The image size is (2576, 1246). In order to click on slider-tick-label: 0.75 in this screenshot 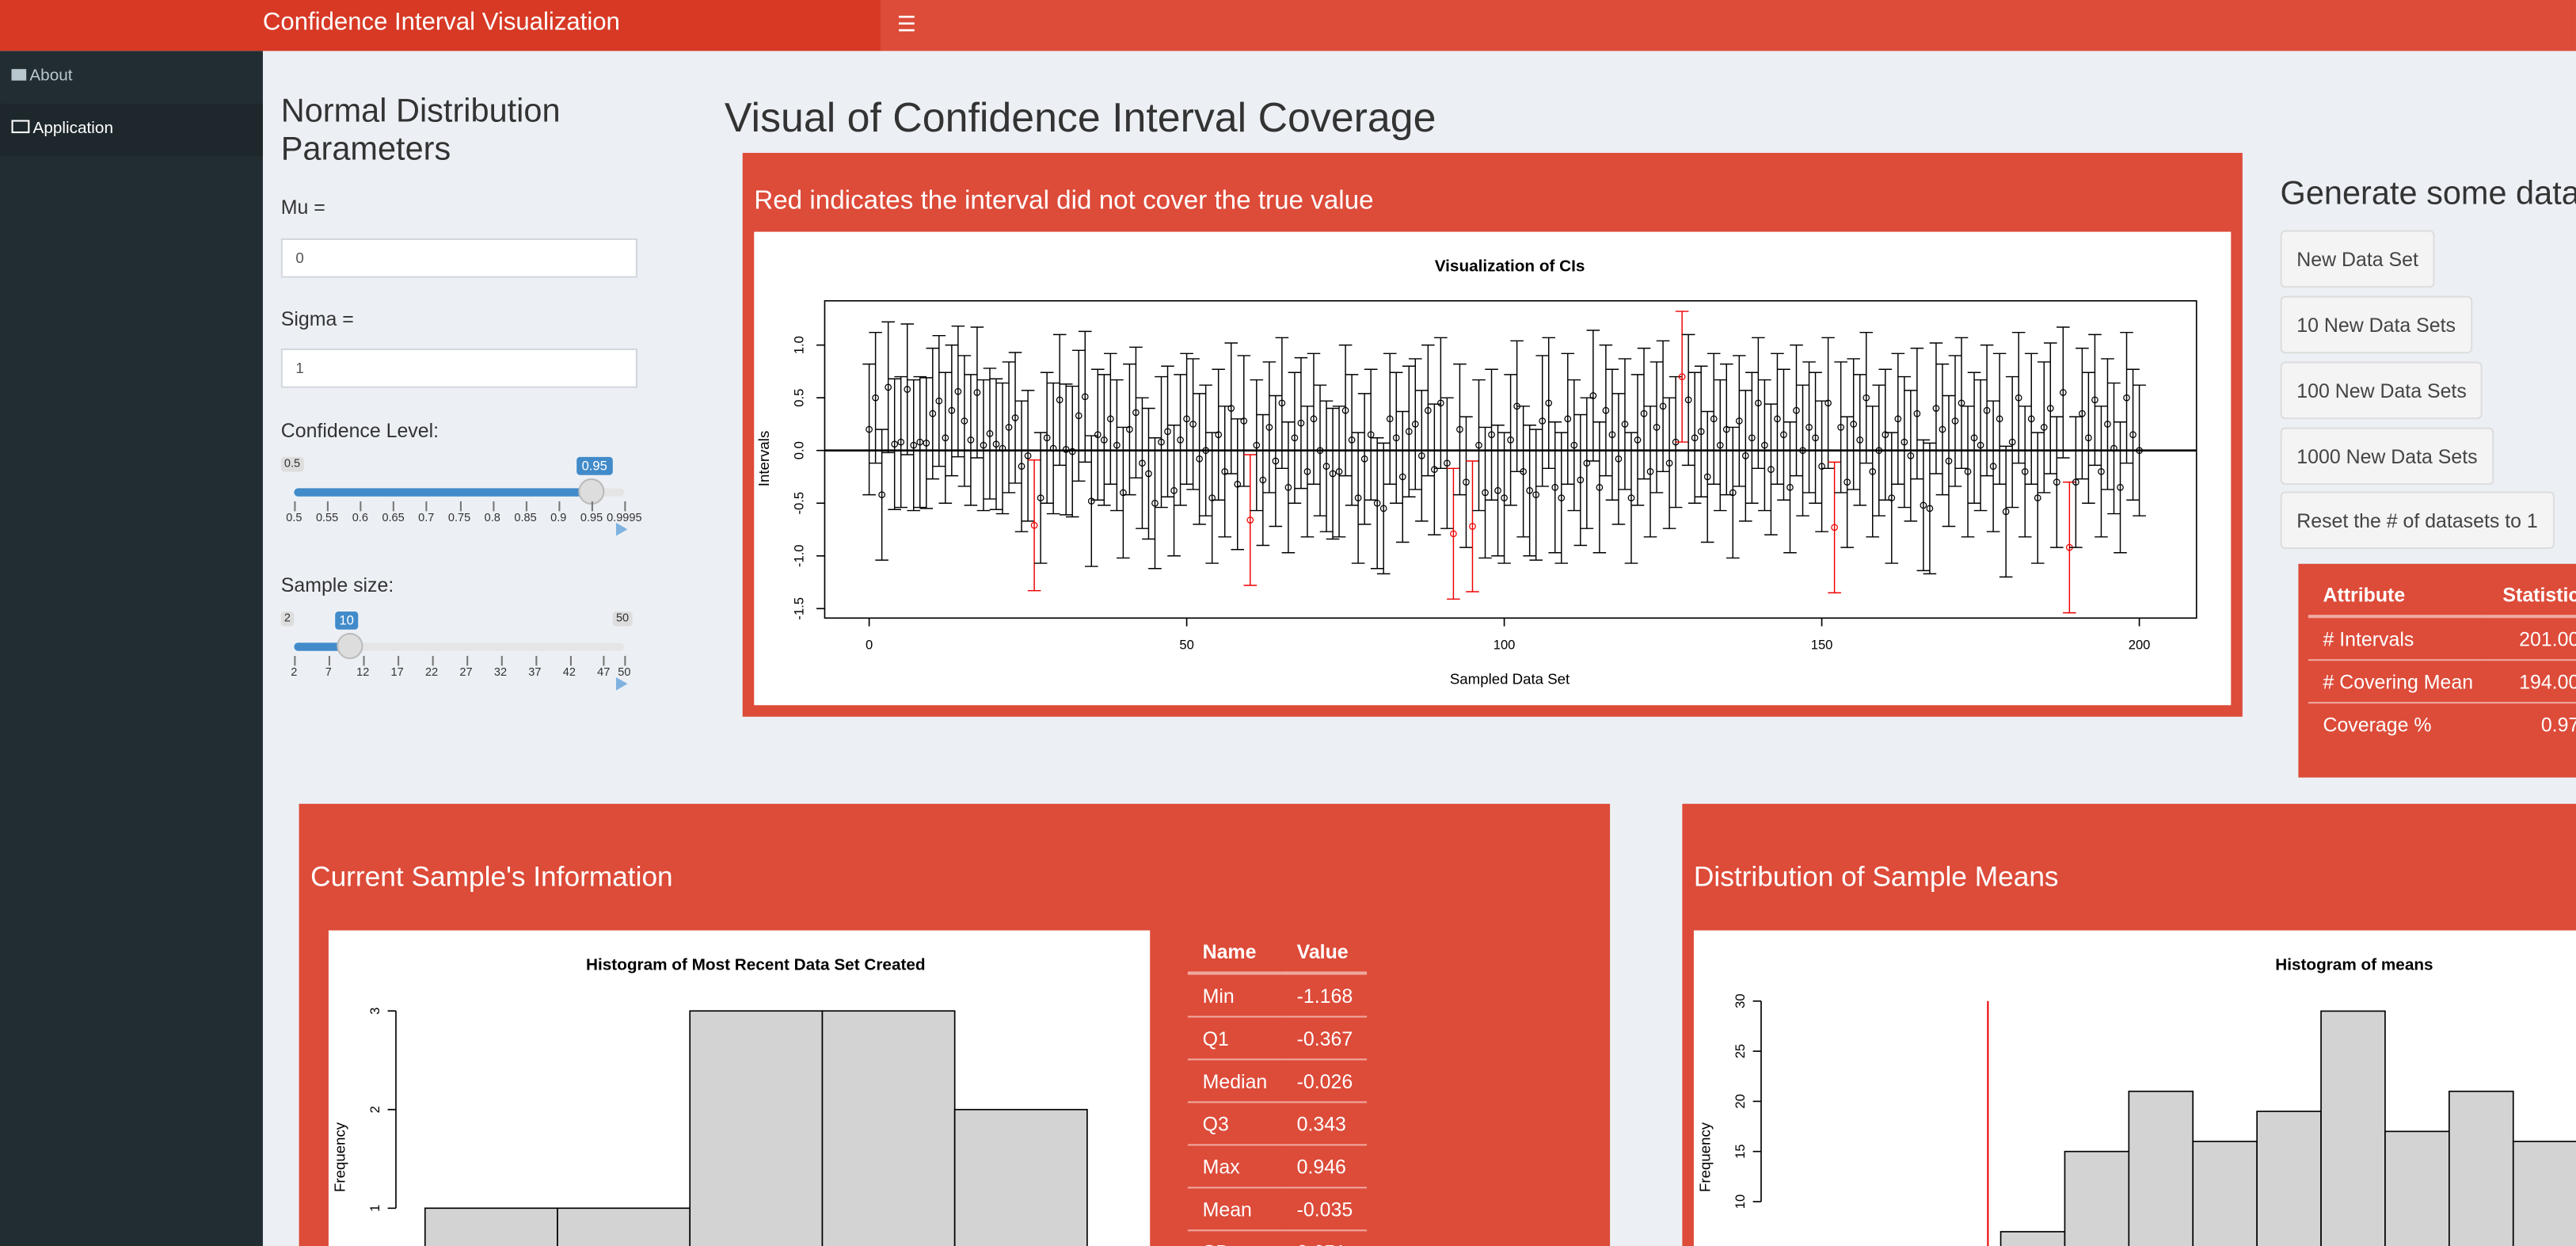, I will do `click(459, 518)`.